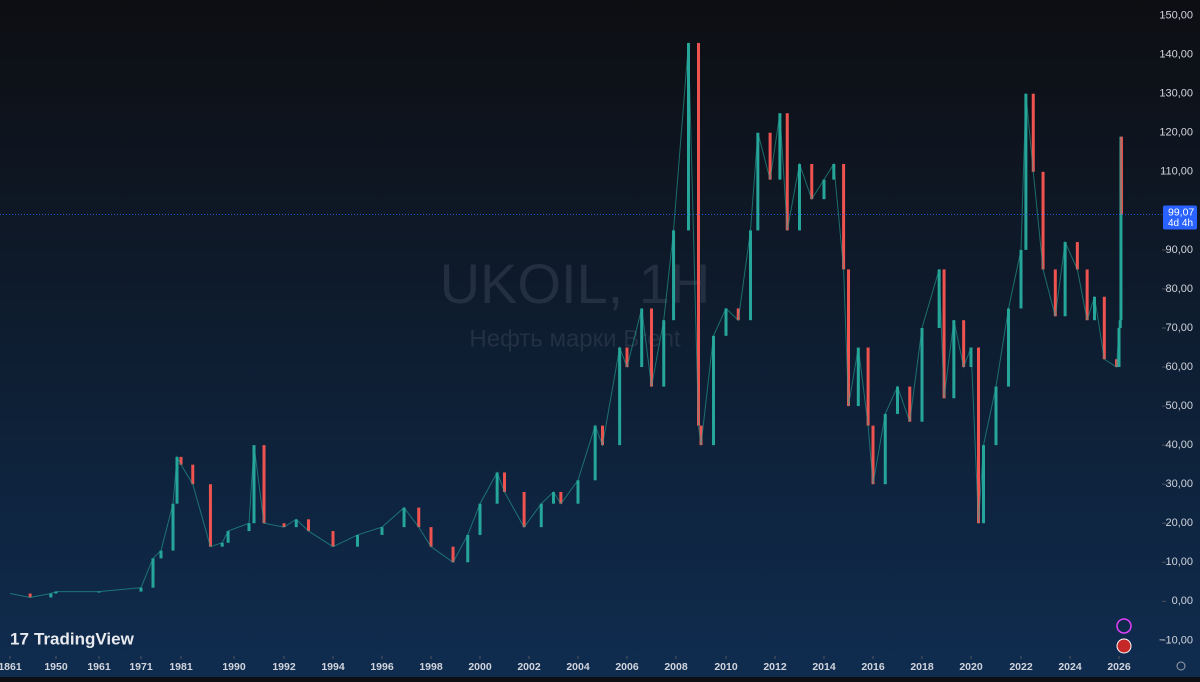 The height and width of the screenshot is (682, 1200). I want to click on x-tick-label: 2008, so click(676, 667).